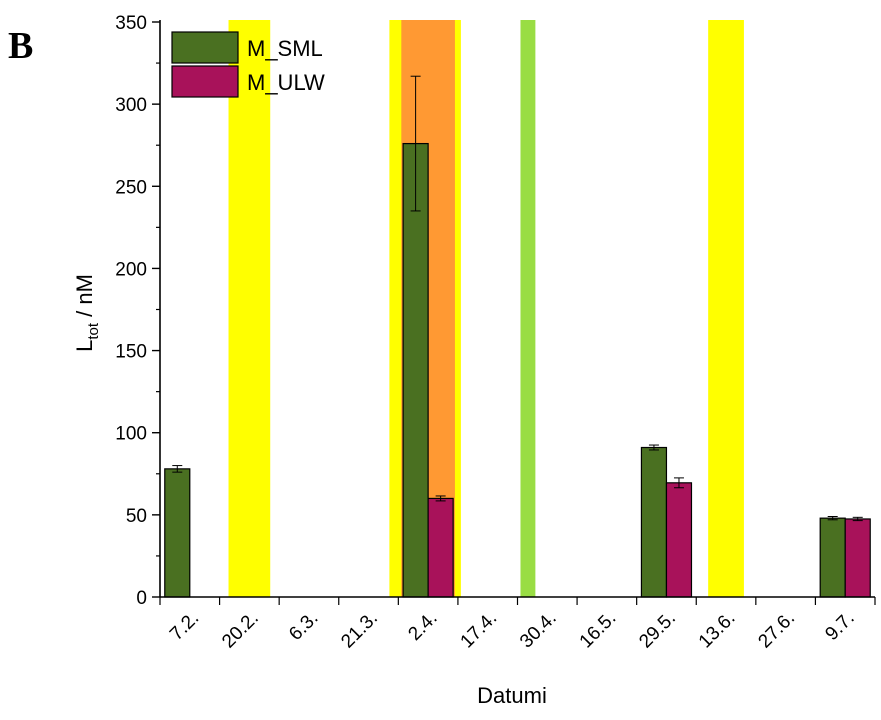 This screenshot has width=881, height=720. Describe the element at coordinates (141, 598) in the screenshot. I see `y-tick-label-0: 0` at that location.